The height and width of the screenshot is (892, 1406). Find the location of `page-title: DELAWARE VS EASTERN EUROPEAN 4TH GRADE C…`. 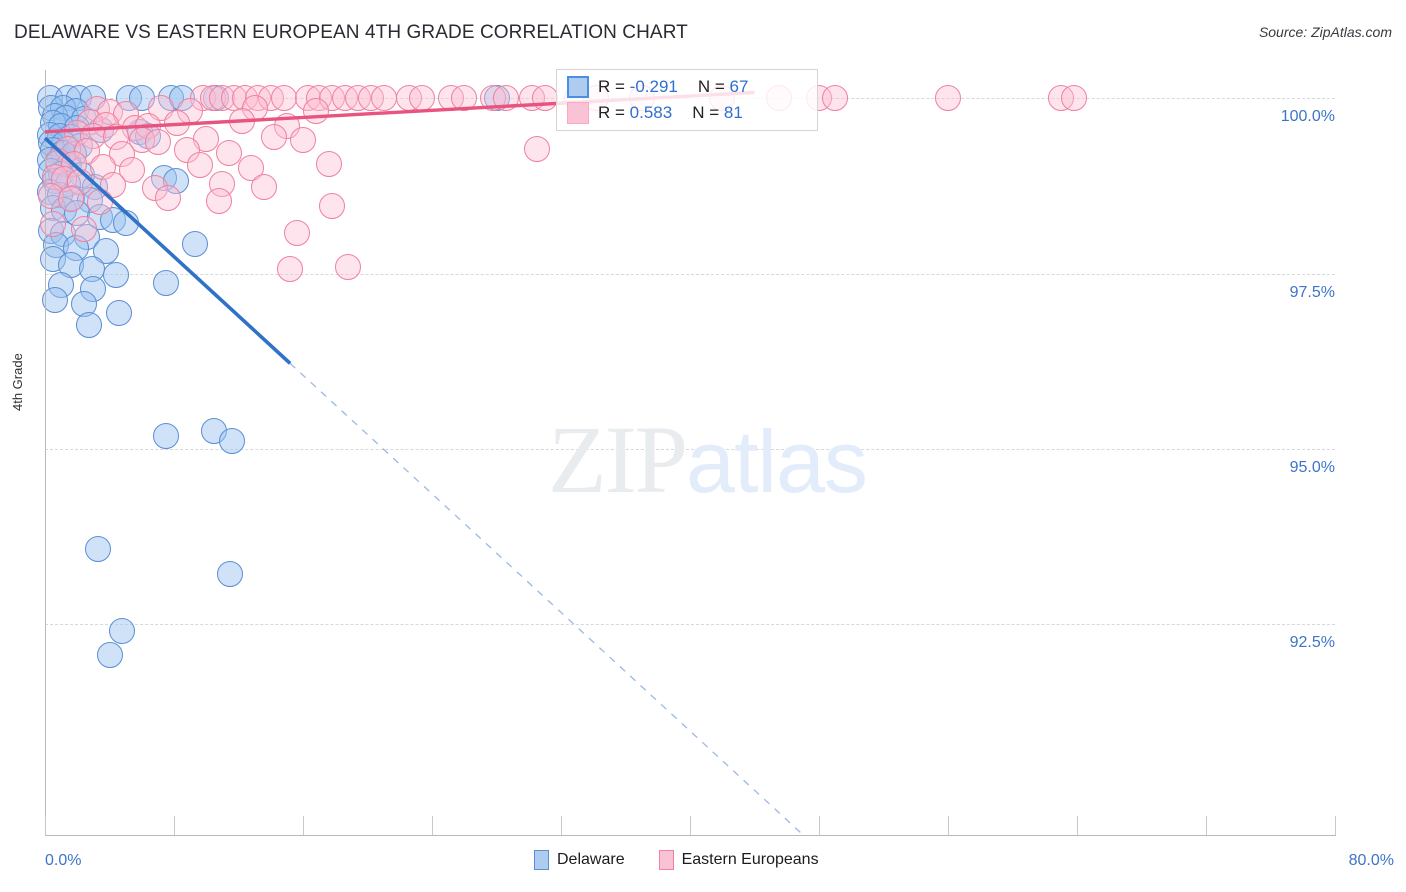

page-title: DELAWARE VS EASTERN EUROPEAN 4TH GRADE C… is located at coordinates (351, 32).